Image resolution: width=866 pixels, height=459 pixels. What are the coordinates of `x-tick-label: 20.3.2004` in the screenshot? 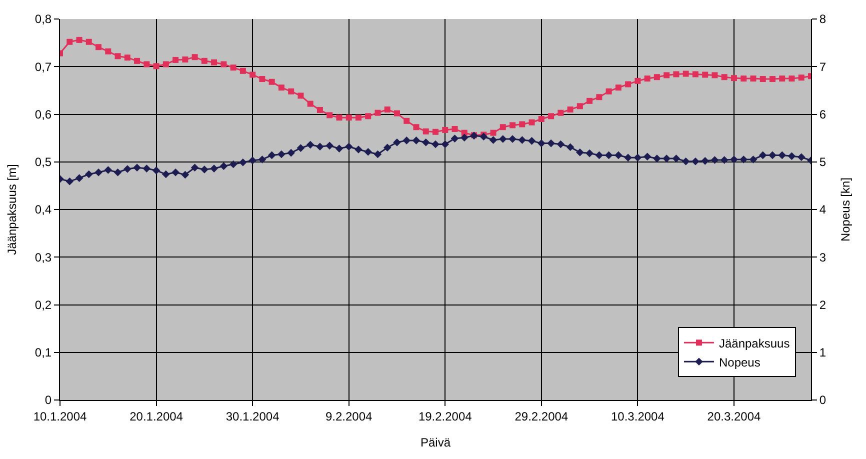 It's located at (734, 416).